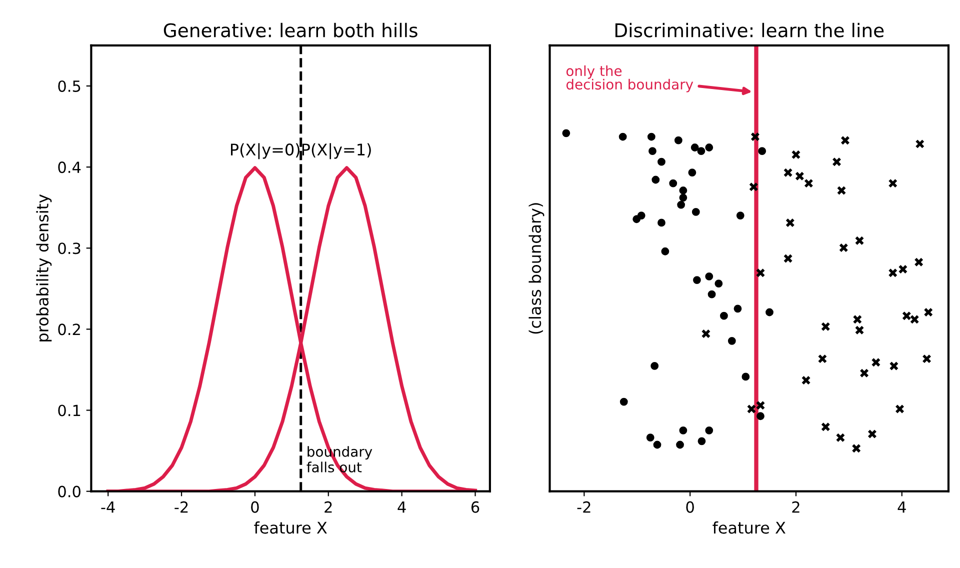  I want to click on y-tick-label: 0.1, so click(69, 410).